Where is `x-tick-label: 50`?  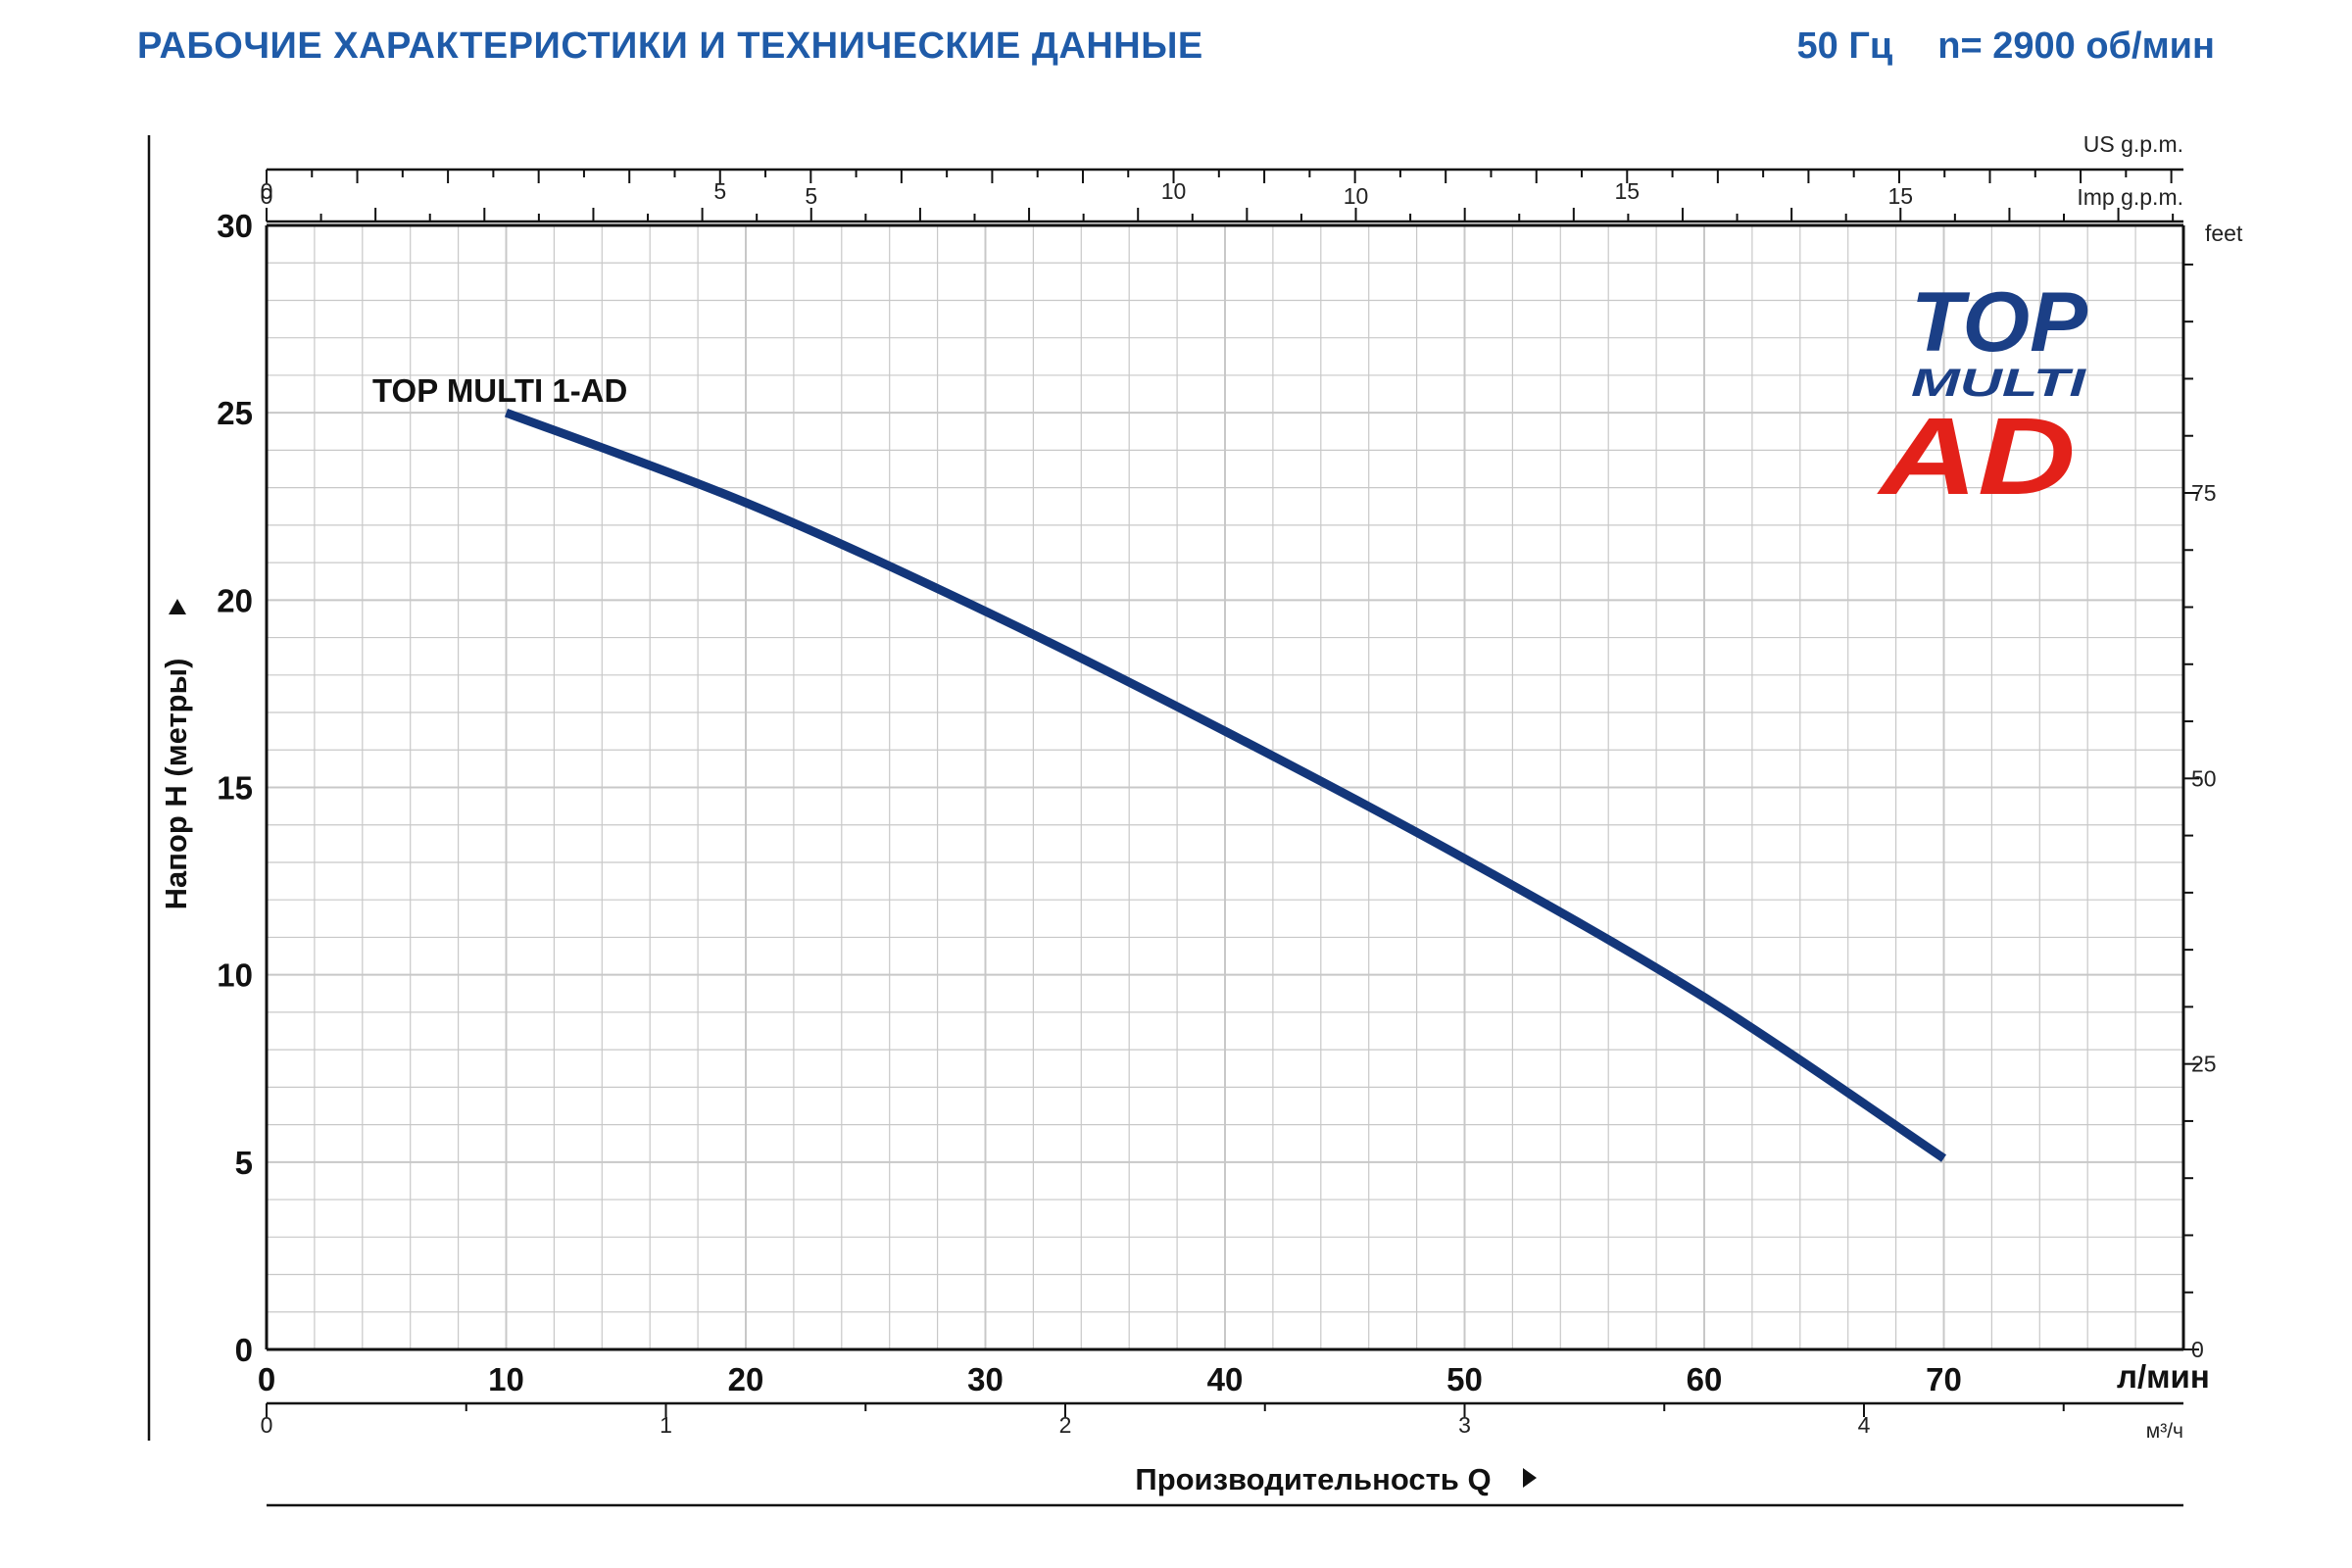
x-tick-label: 50 is located at coordinates (1464, 1379).